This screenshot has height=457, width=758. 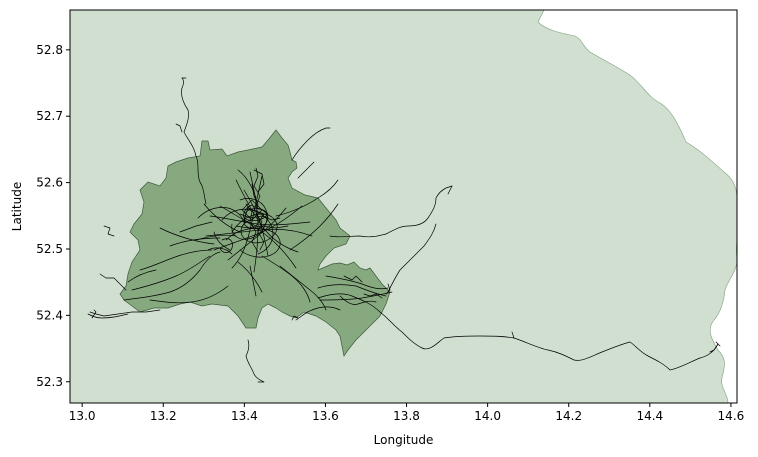 I want to click on x-tick-label: 13.0, so click(x=82, y=416).